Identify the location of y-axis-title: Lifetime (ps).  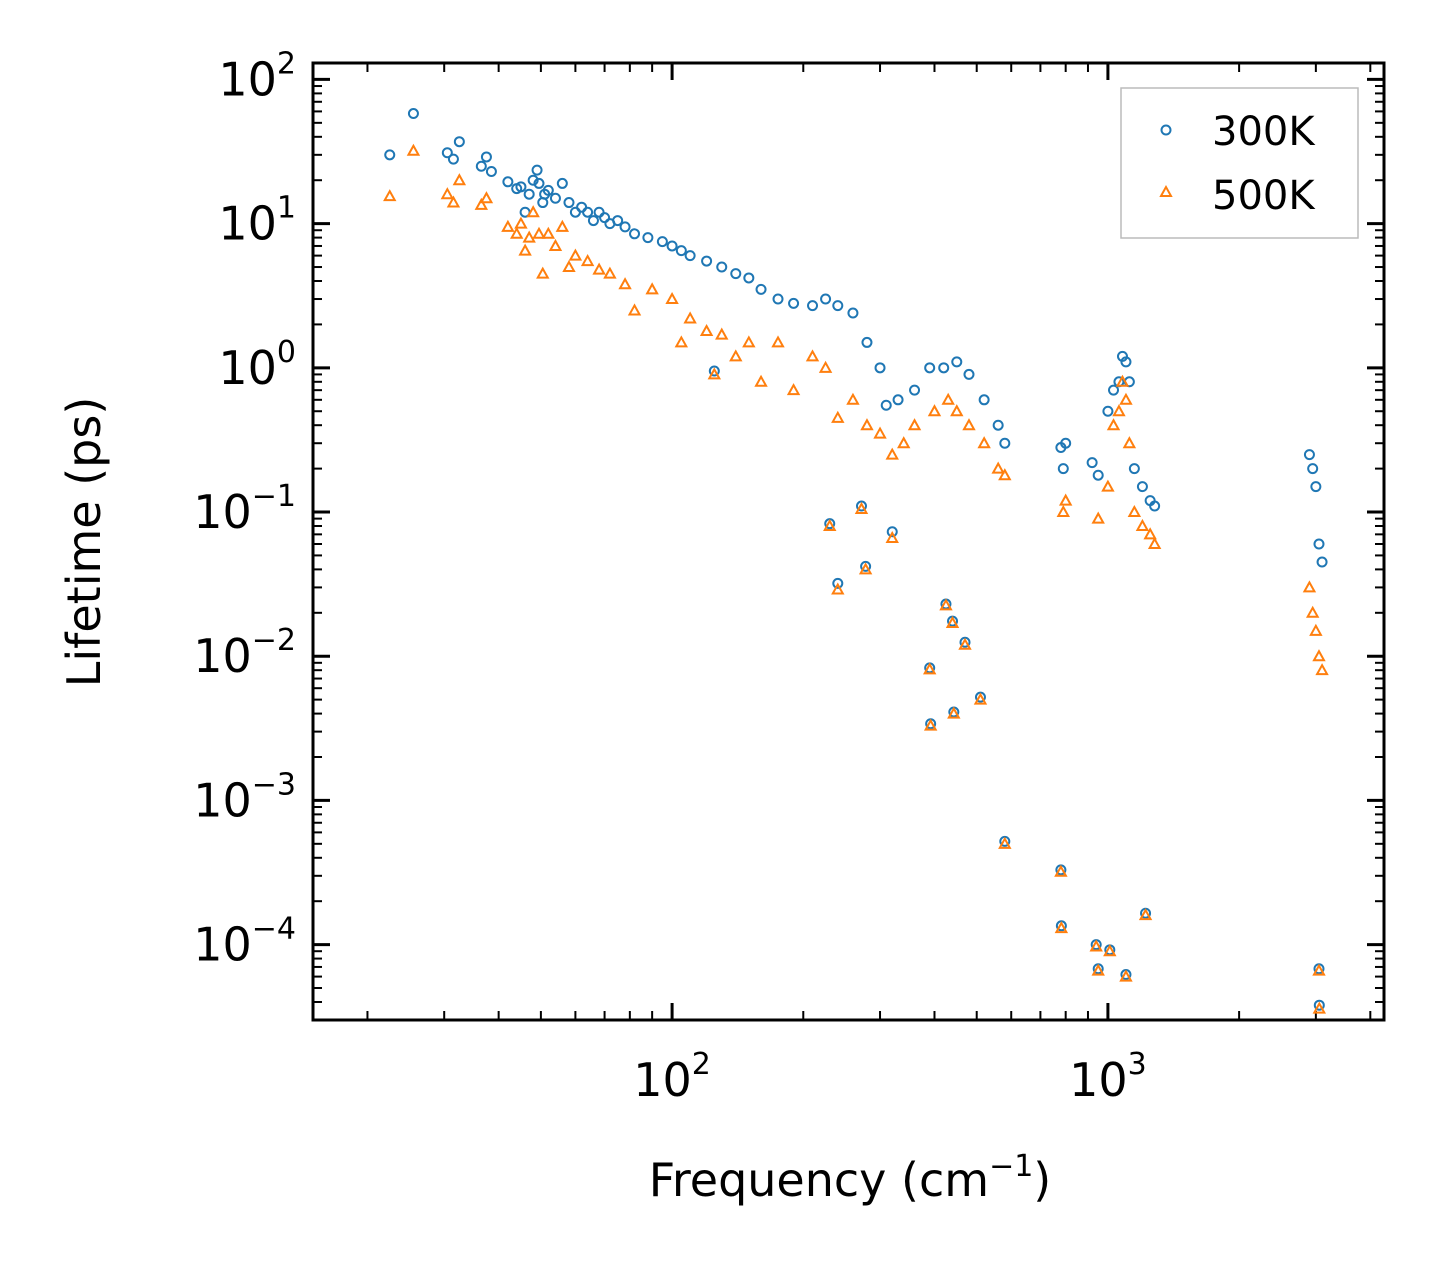
(84, 542).